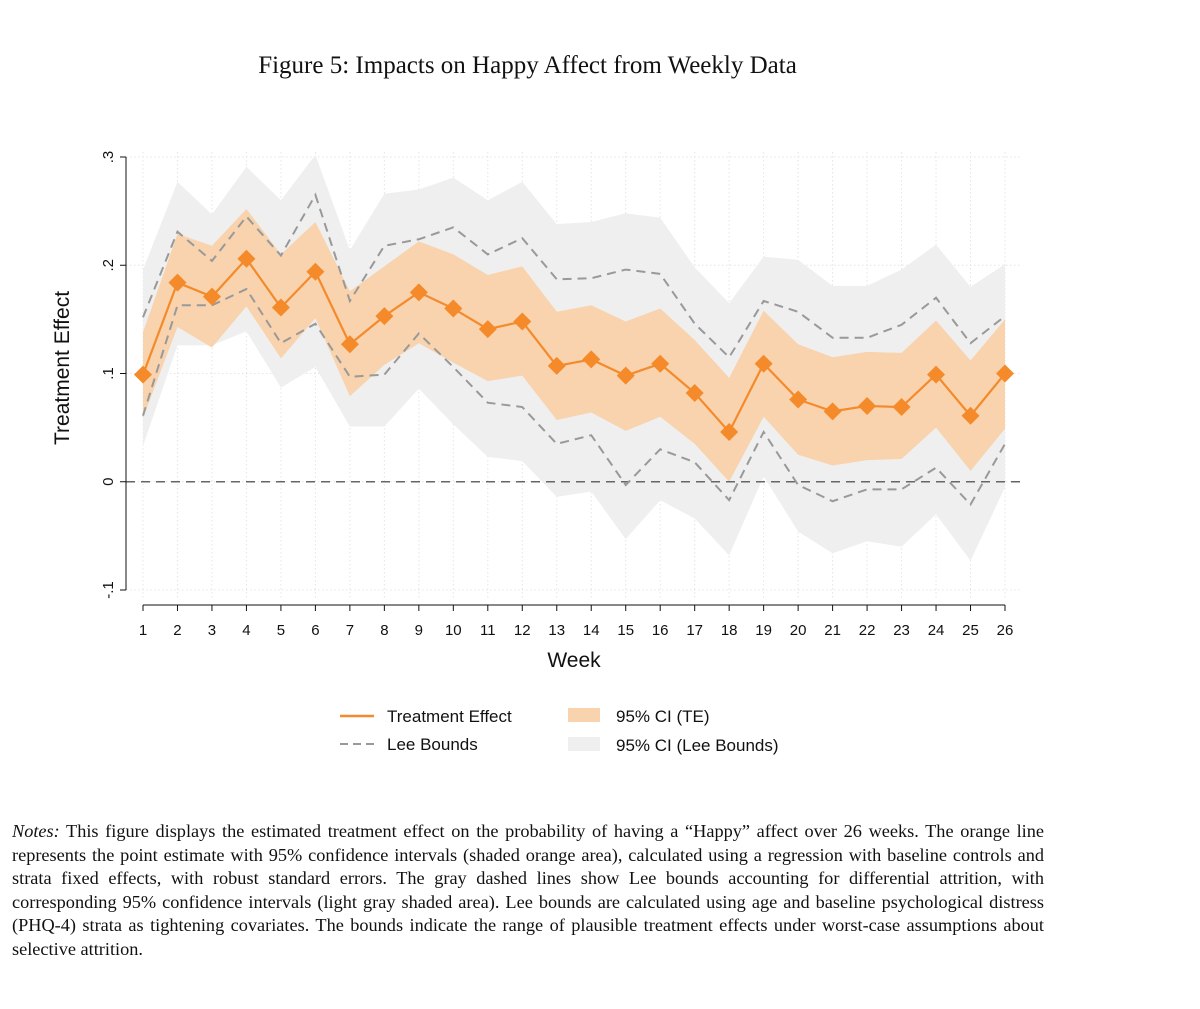 This screenshot has height=1009, width=1200. Describe the element at coordinates (901, 630) in the screenshot. I see `x-tick-label: 23` at that location.